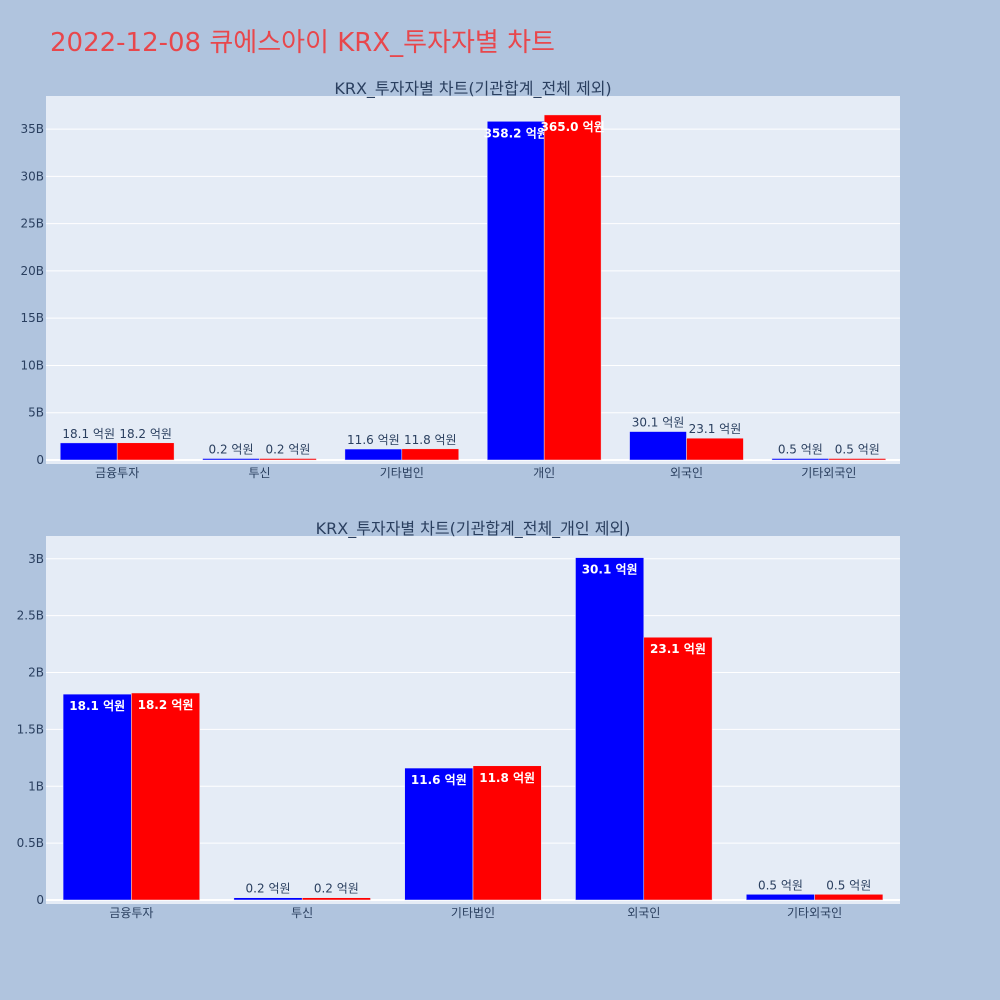 This screenshot has width=1000, height=1000. What do you see at coordinates (573, 127) in the screenshot?
I see `data-label: 365.0 억원` at bounding box center [573, 127].